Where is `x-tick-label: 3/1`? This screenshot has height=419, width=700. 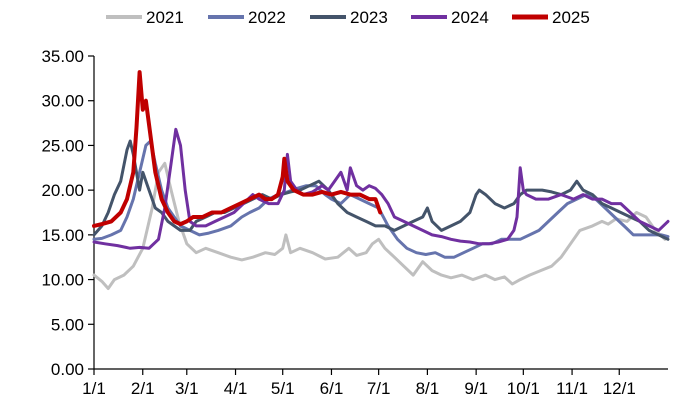 x-tick-label: 3/1 is located at coordinates (187, 388).